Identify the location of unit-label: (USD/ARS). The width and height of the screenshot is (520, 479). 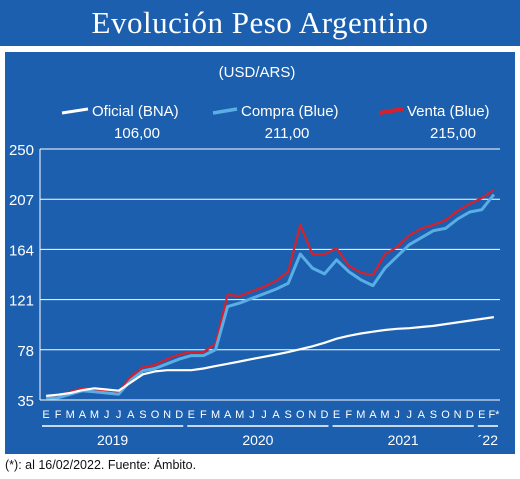
(257, 72).